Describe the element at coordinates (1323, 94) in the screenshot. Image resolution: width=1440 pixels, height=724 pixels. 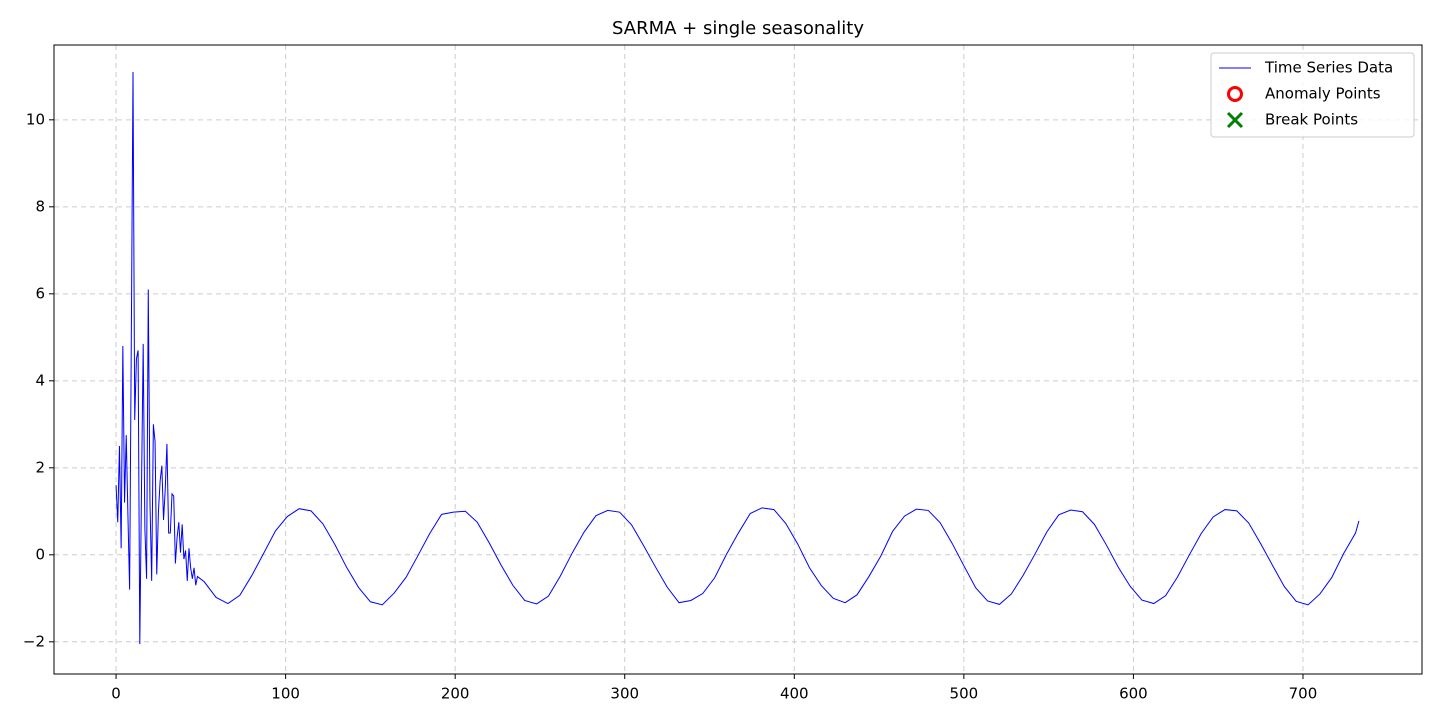
I see `legend-label: Anomaly Points` at that location.